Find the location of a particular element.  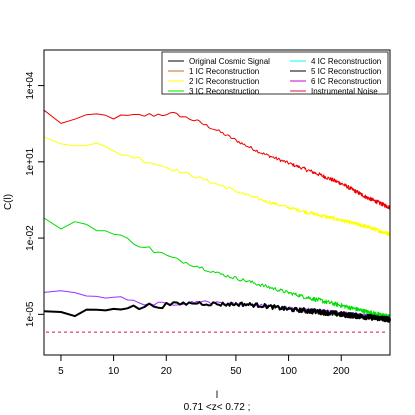

legend-box is located at coordinates (275, 73).